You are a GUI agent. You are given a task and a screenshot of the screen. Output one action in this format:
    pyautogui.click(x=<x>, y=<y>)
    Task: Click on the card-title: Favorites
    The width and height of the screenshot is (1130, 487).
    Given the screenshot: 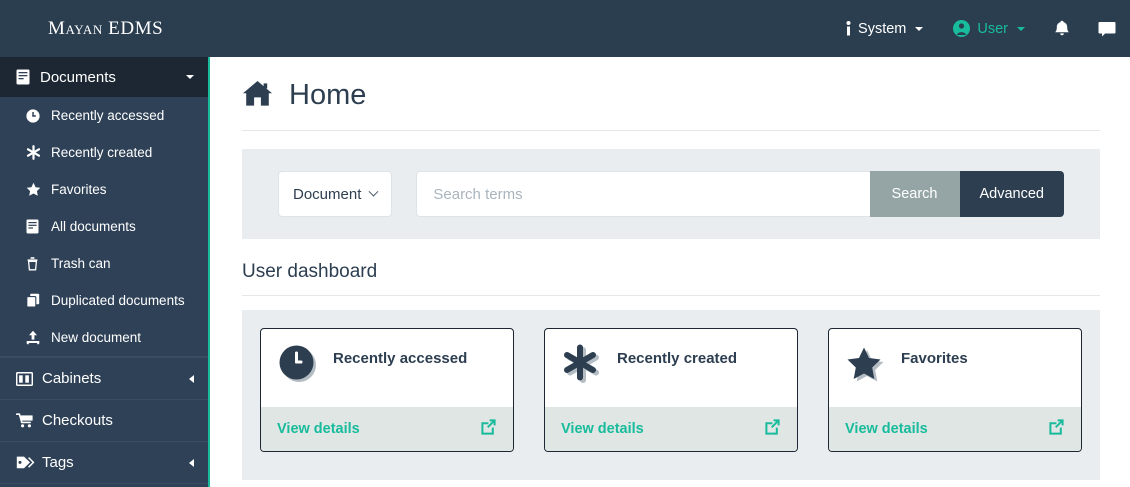 What is the action you would take?
    pyautogui.click(x=934, y=358)
    